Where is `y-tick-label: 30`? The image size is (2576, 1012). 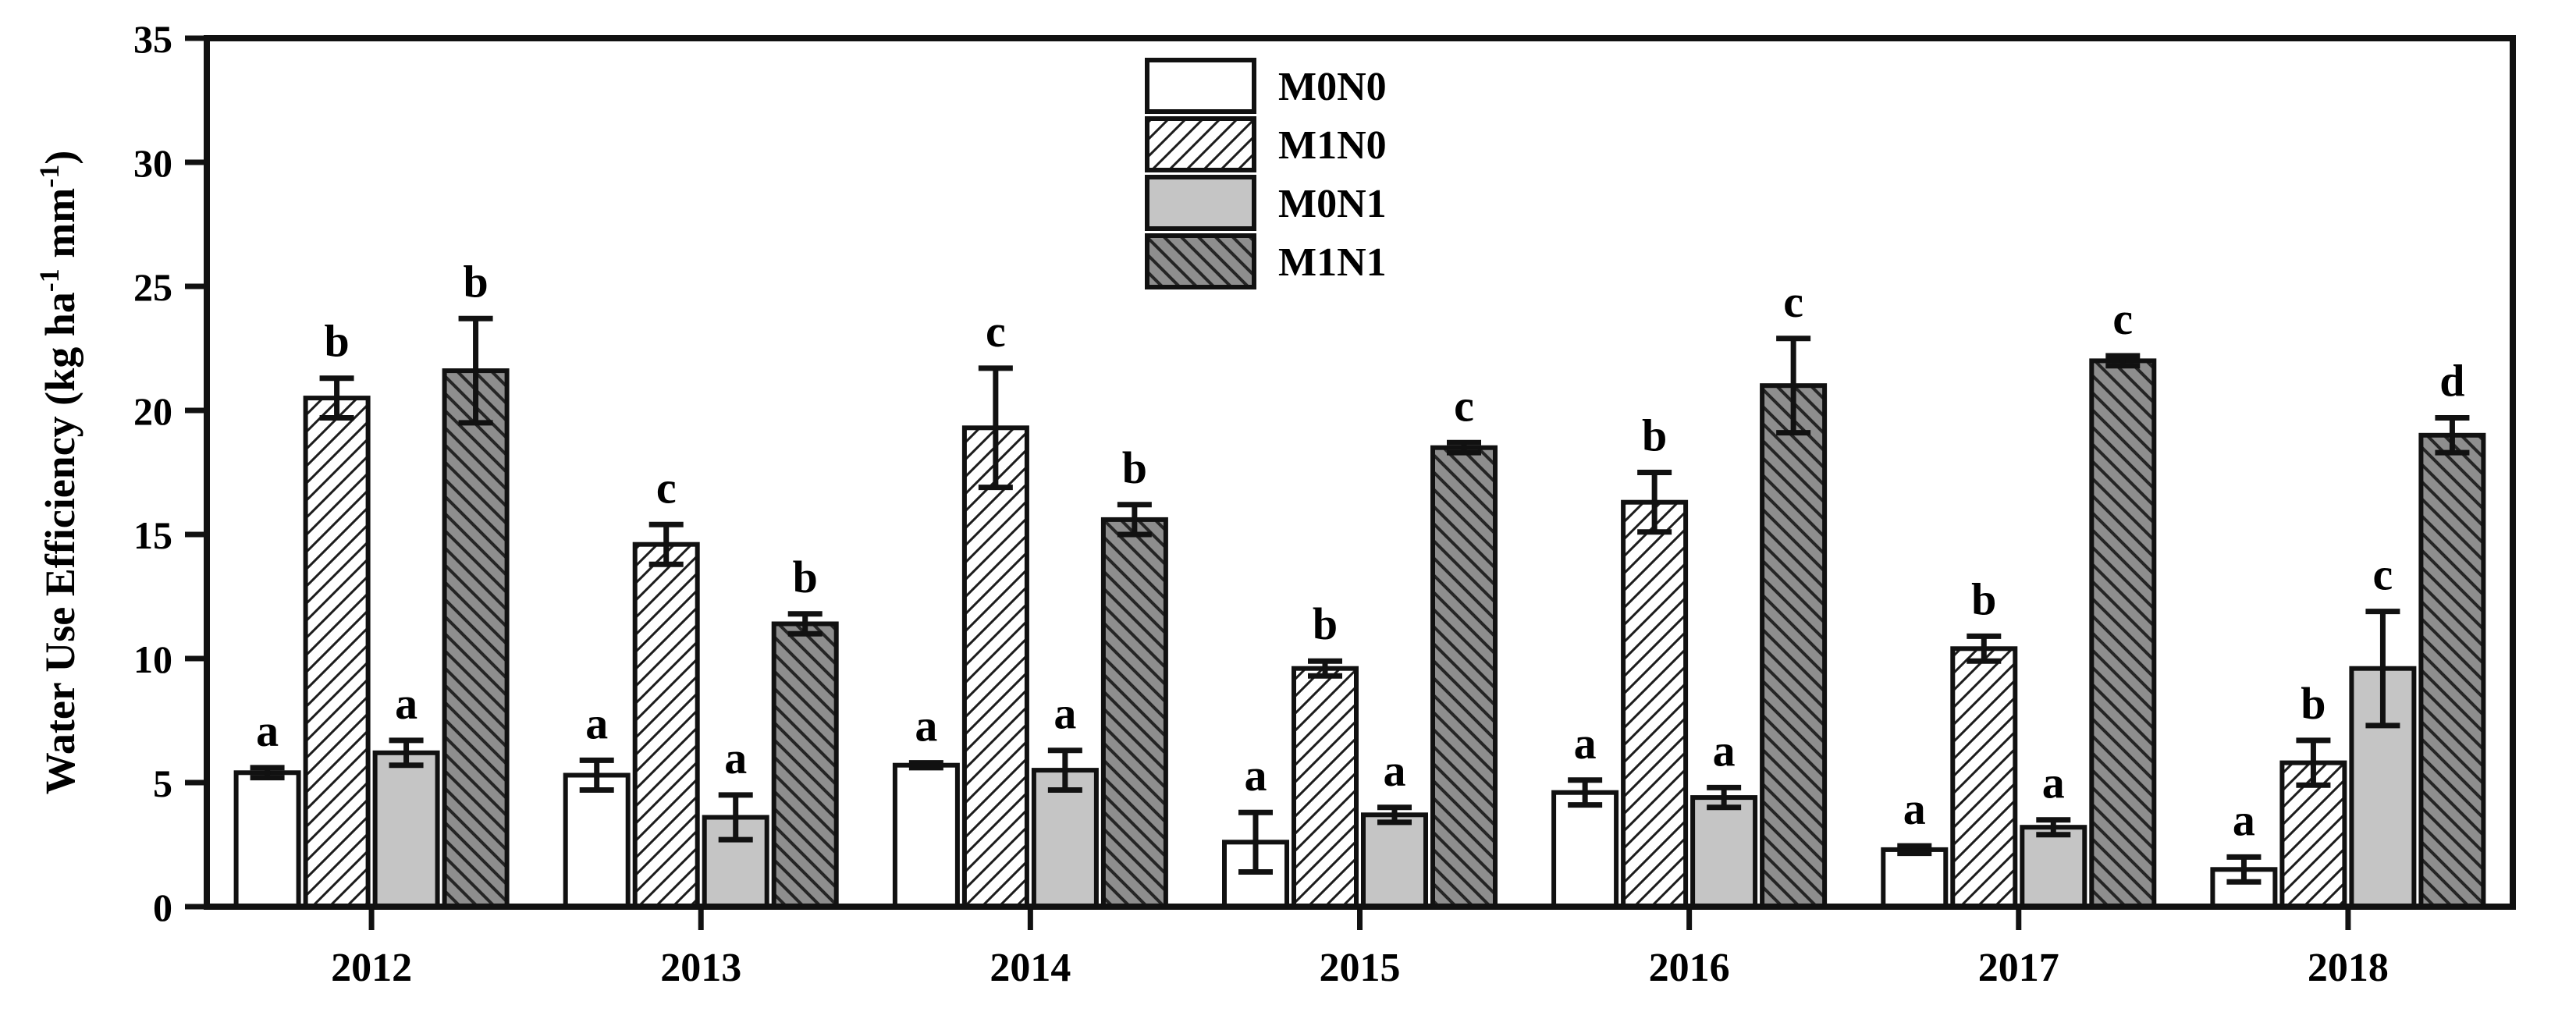
y-tick-label: 30 is located at coordinates (153, 163).